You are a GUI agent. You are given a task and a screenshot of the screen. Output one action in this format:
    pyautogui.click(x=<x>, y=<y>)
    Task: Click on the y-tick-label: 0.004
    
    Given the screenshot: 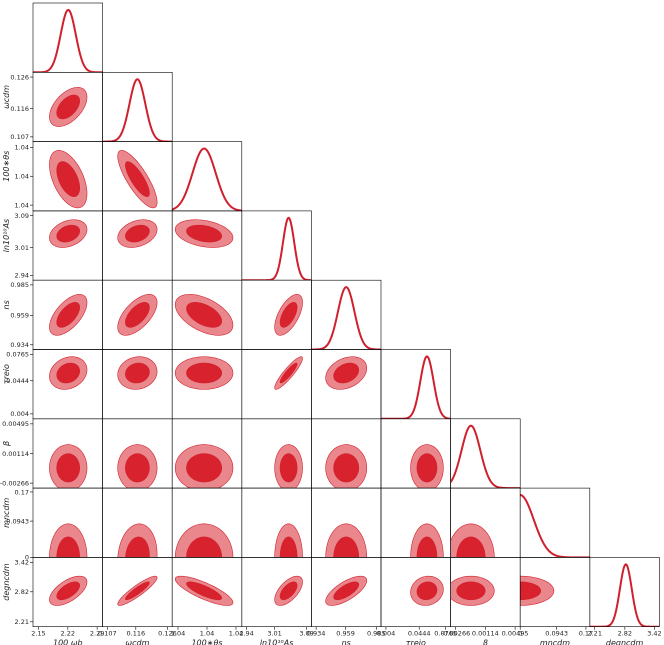 What is the action you would take?
    pyautogui.click(x=19, y=414)
    